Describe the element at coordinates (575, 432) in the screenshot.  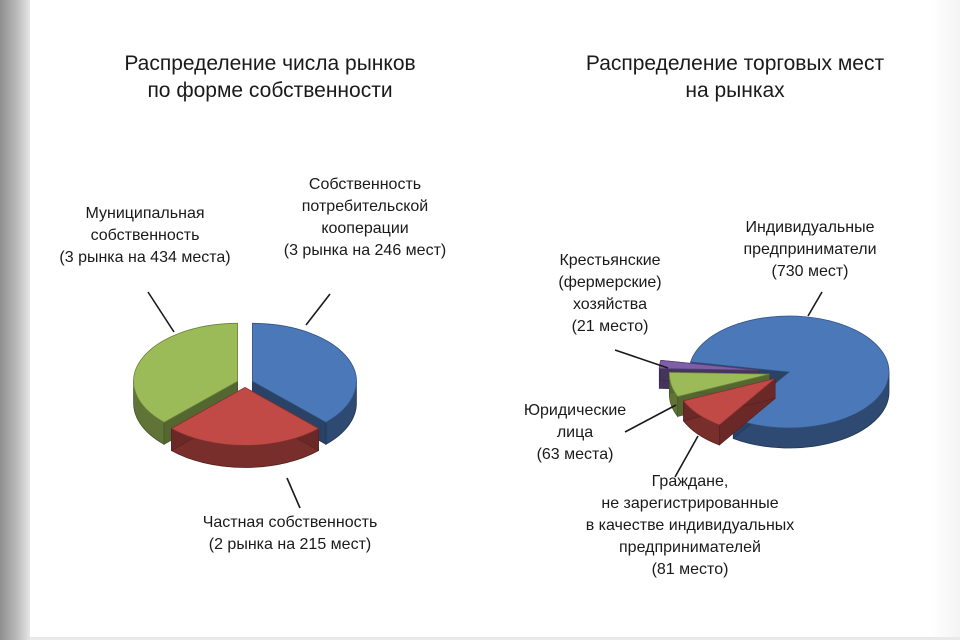
I see `slice-label-legal-entities: Юридические лица (63 места)` at that location.